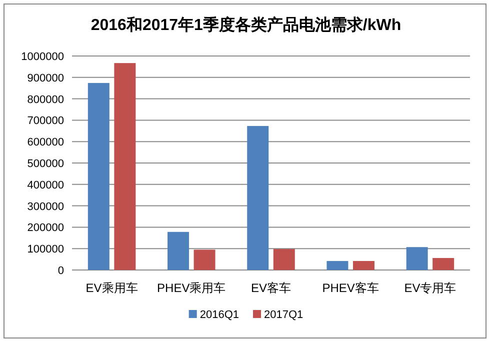 The image size is (493, 348). What do you see at coordinates (246, 24) in the screenshot?
I see `chart-title: 2016和2017年1季度各类产品电池需求/kWh` at bounding box center [246, 24].